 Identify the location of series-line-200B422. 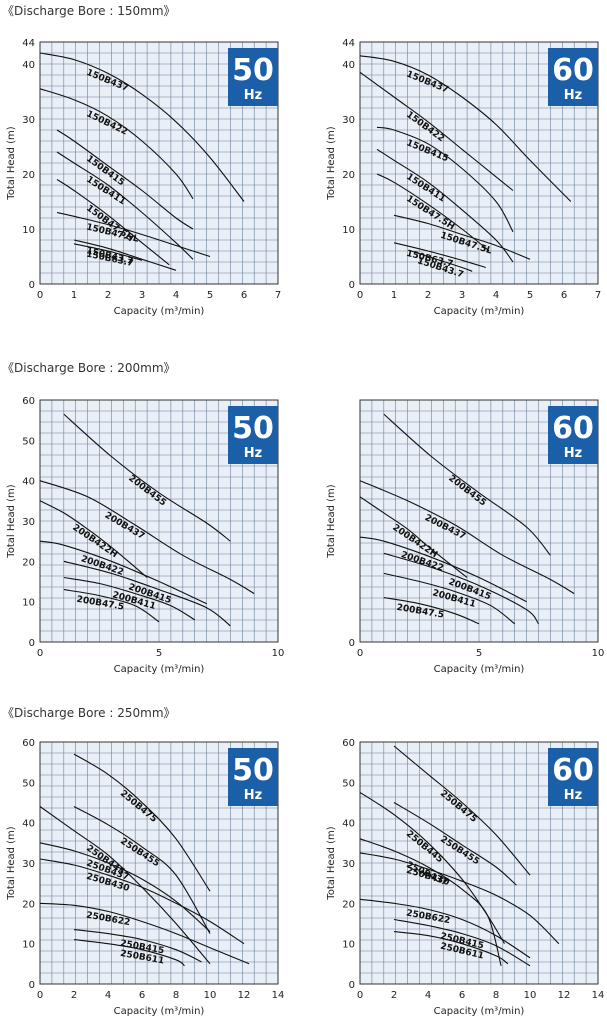
(443, 569).